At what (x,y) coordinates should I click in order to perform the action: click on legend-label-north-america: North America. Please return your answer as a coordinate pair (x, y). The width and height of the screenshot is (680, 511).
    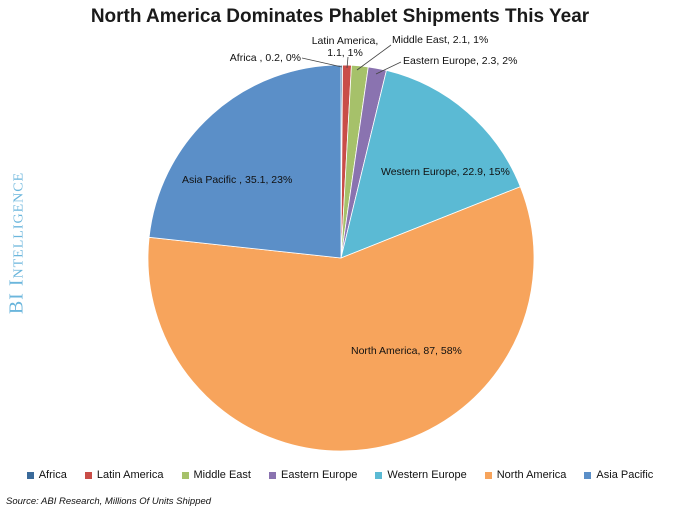
    Looking at the image, I should click on (531, 475).